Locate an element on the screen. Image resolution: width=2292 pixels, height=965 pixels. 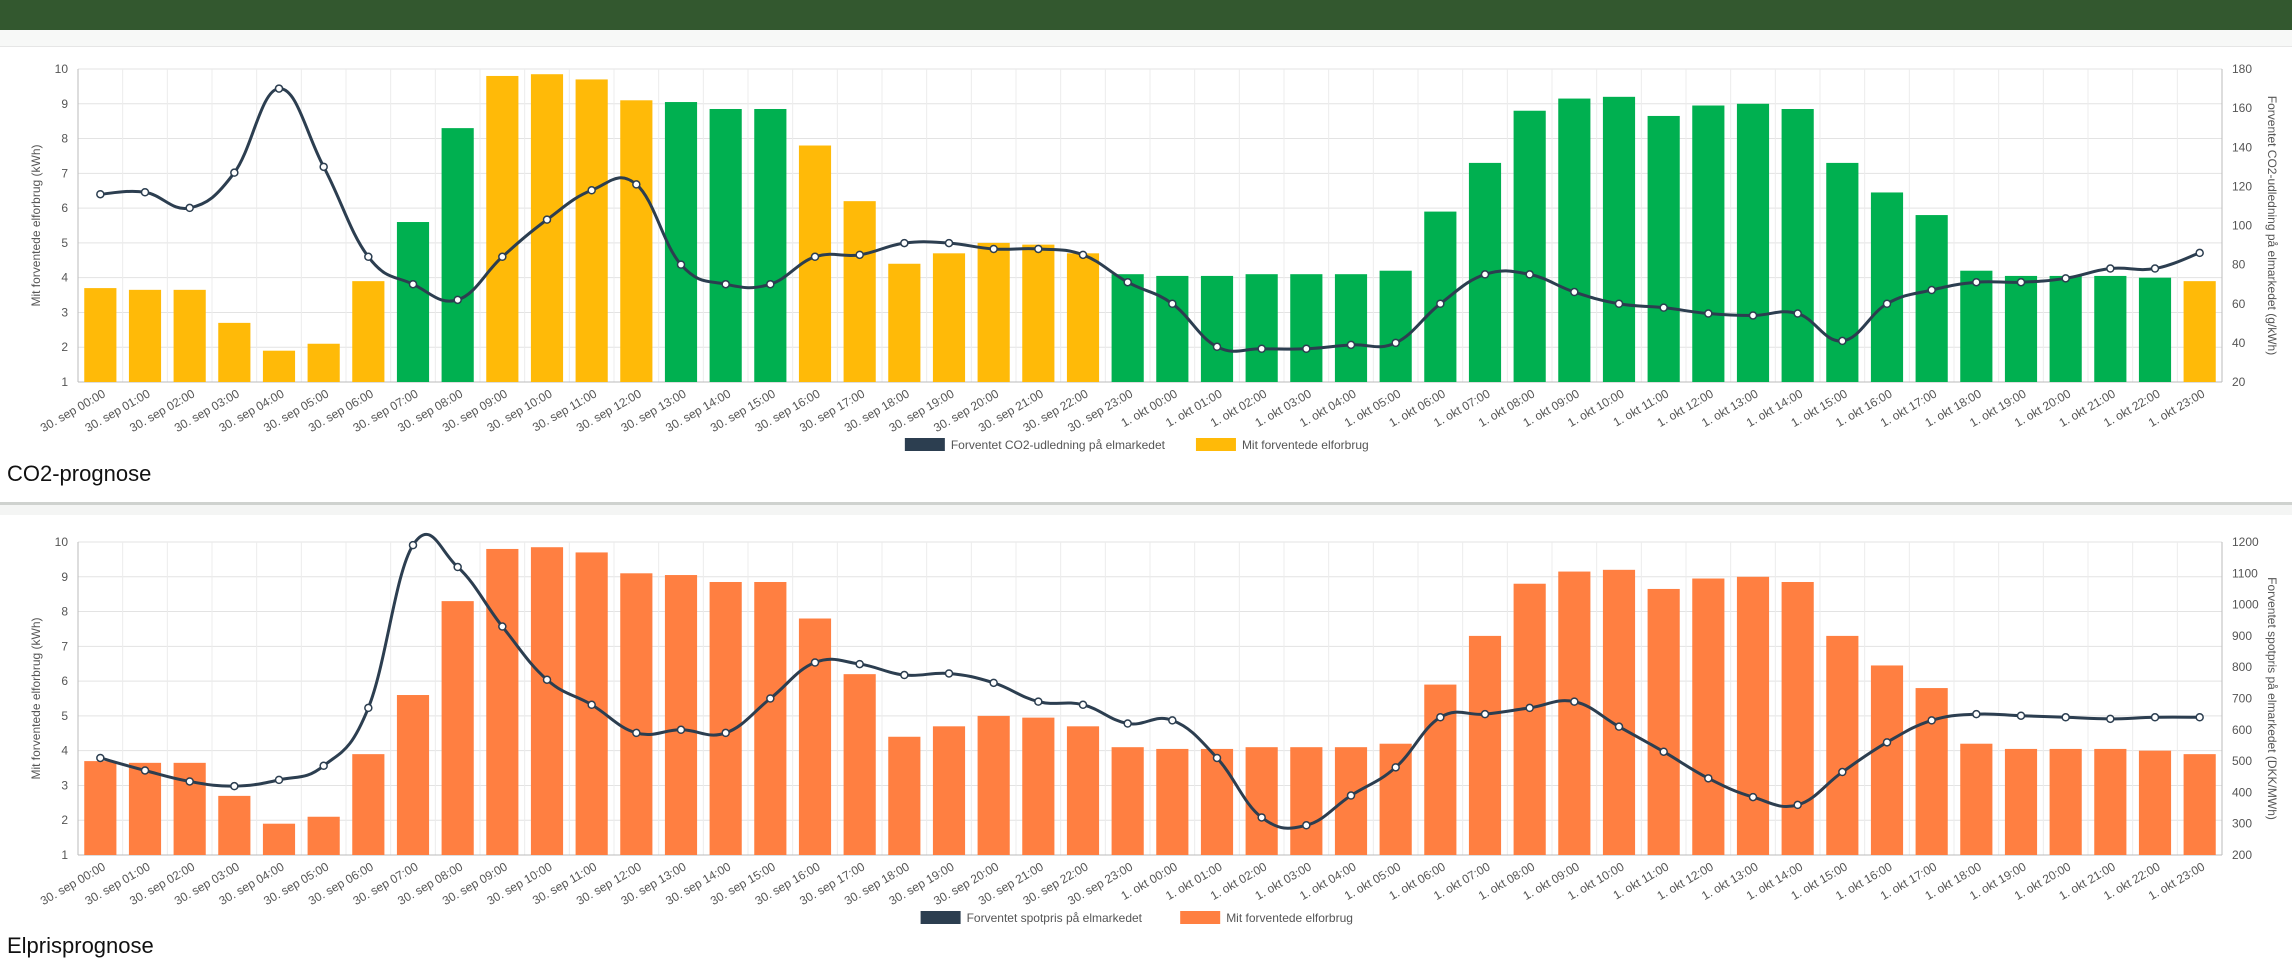
y-left-tick-label: 3 is located at coordinates (64, 312).